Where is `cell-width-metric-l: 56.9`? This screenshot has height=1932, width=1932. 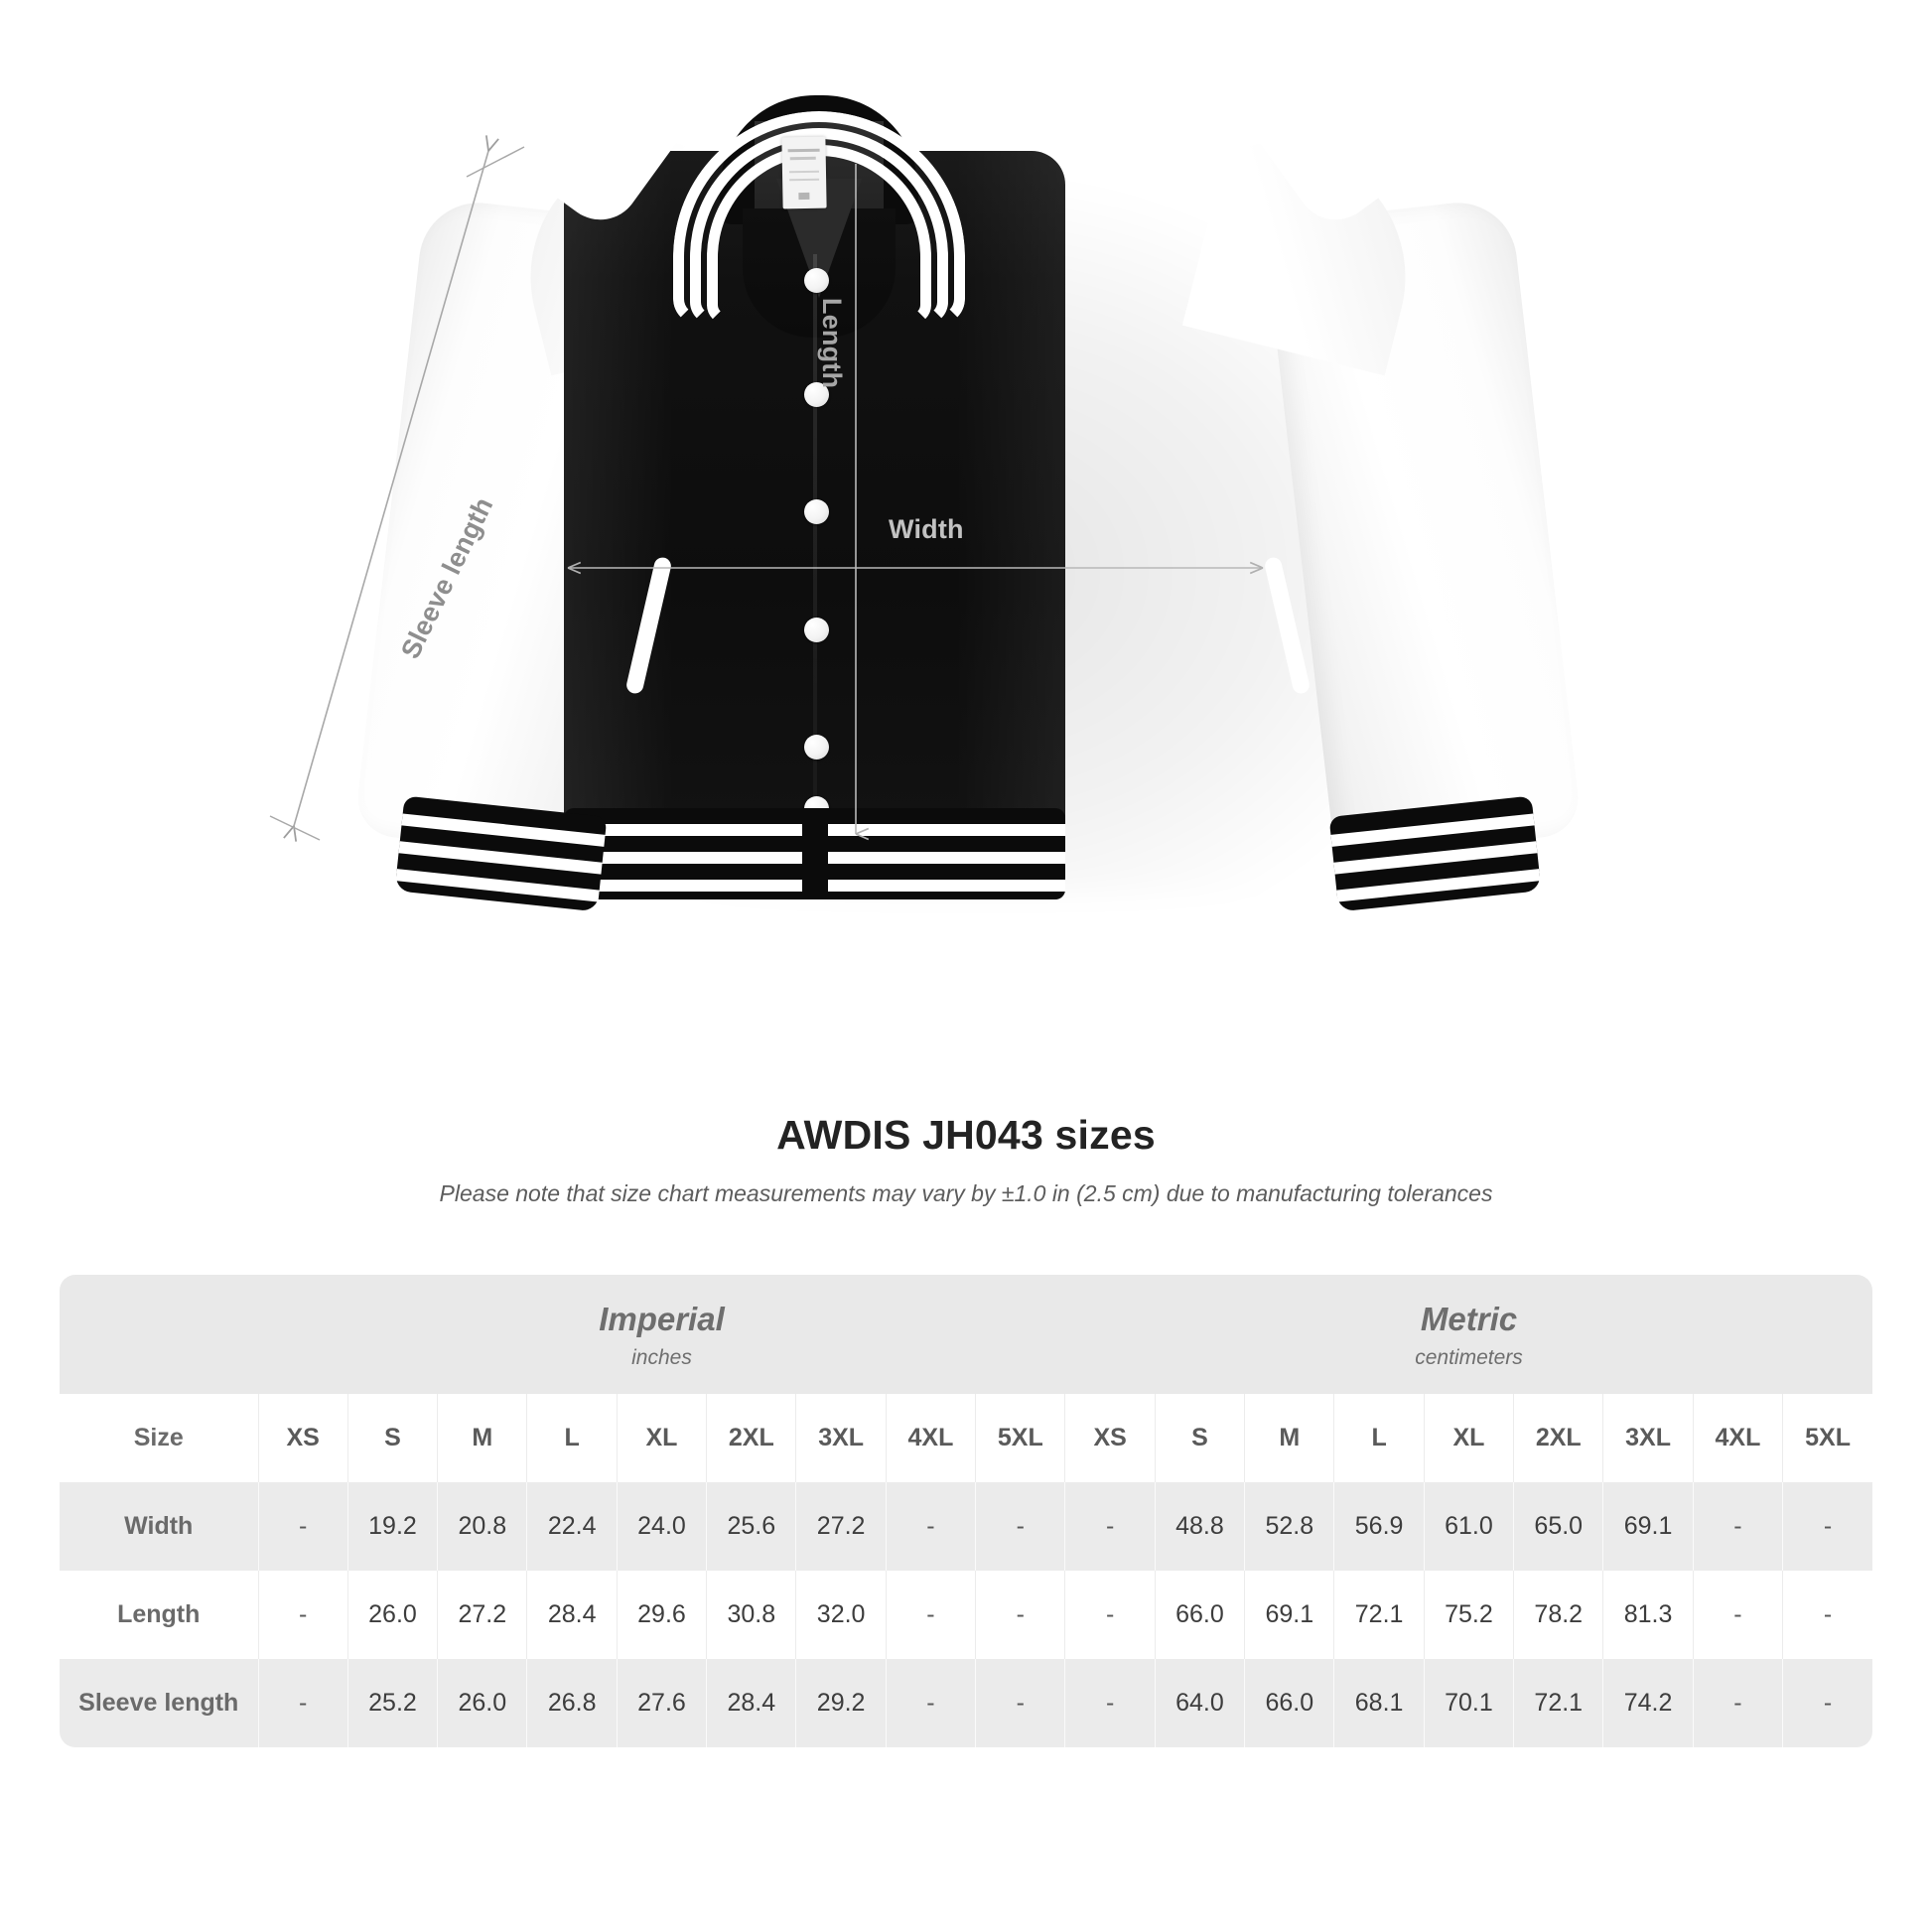 cell-width-metric-l: 56.9 is located at coordinates (1379, 1526).